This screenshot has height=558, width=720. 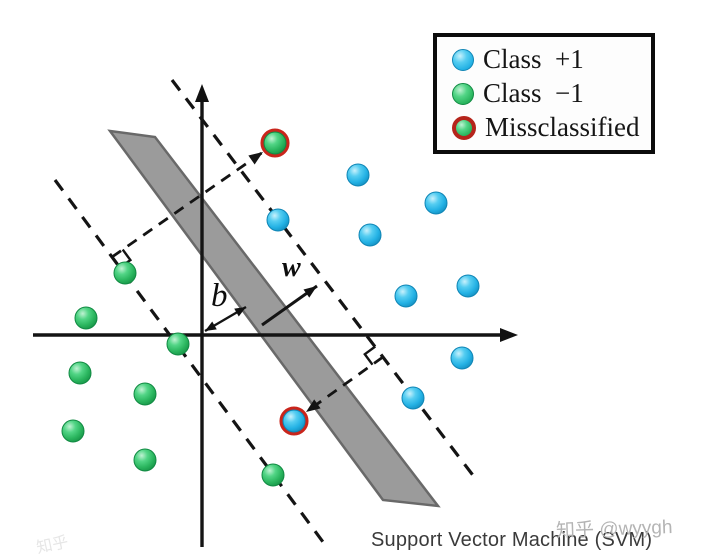 What do you see at coordinates (533, 93) in the screenshot?
I see `legend-label: Class −1` at bounding box center [533, 93].